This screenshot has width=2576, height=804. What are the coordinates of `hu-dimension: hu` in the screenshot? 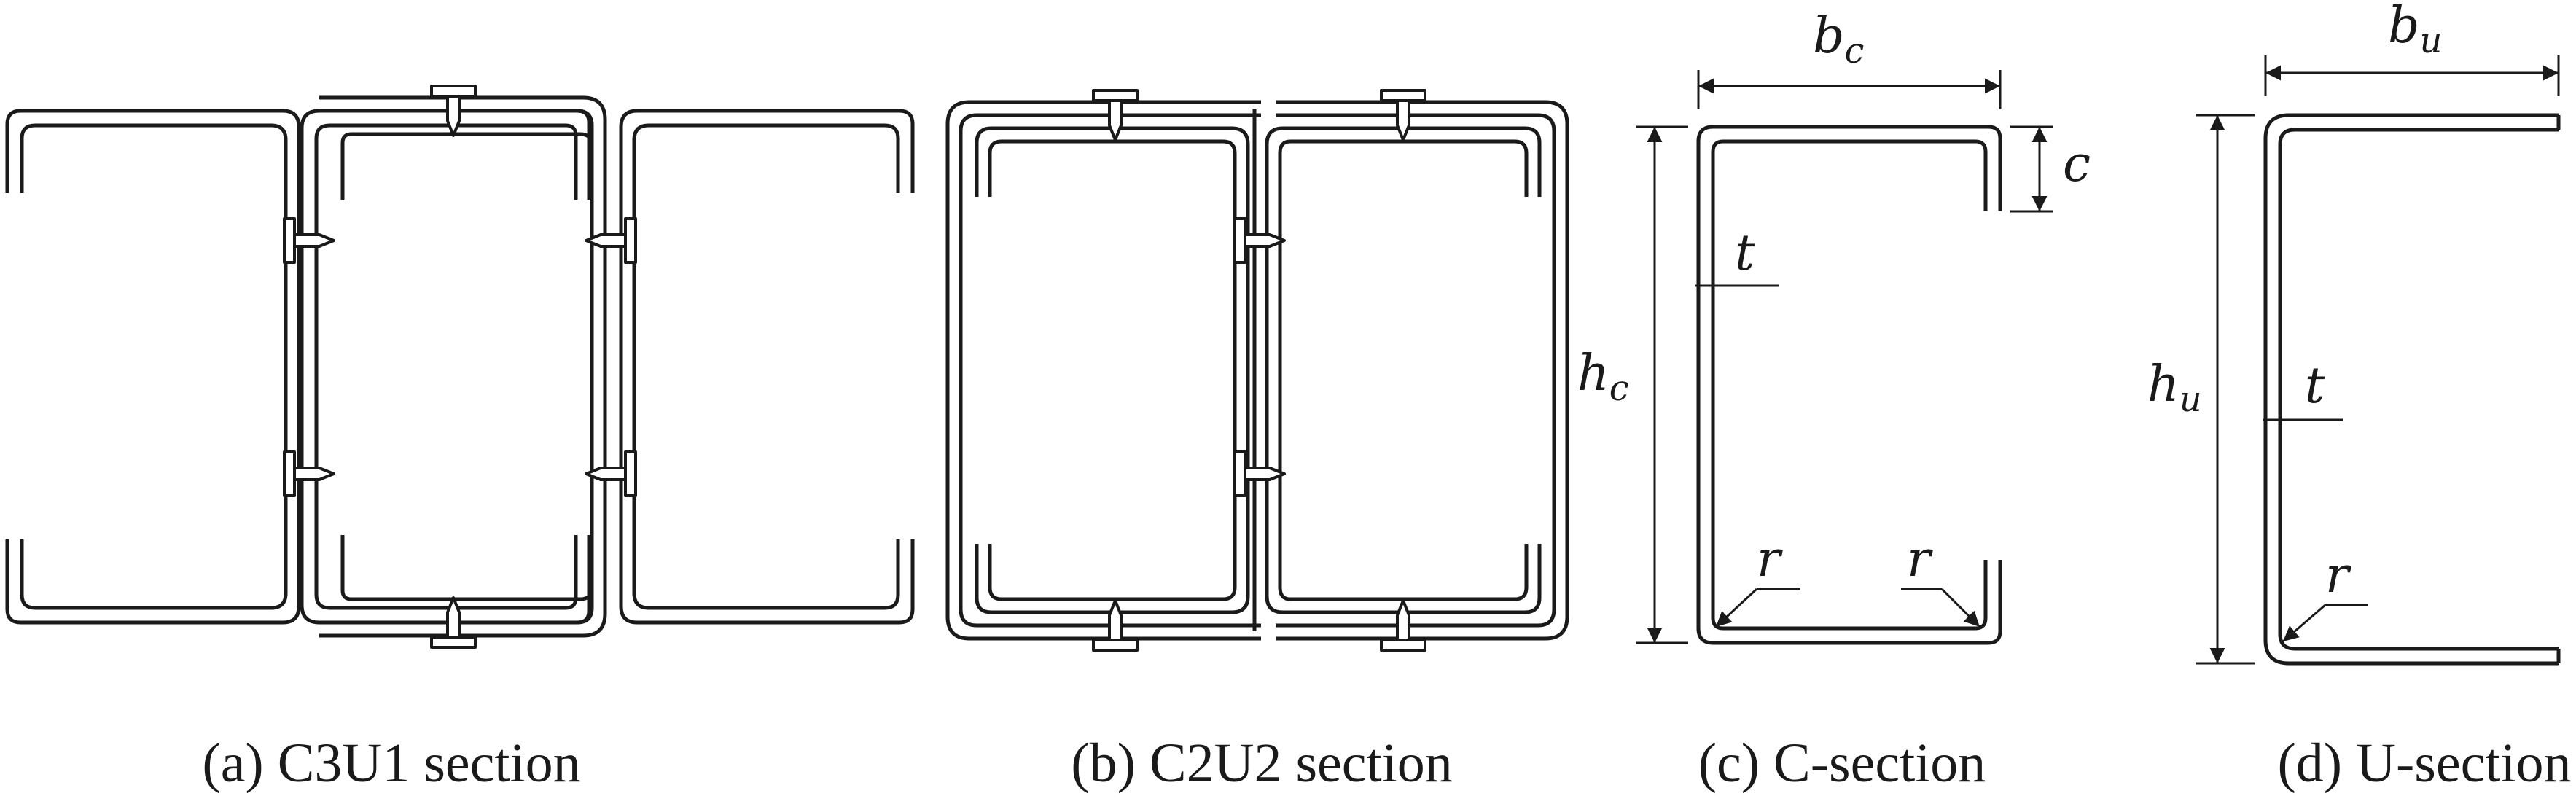 It's located at (2201, 389).